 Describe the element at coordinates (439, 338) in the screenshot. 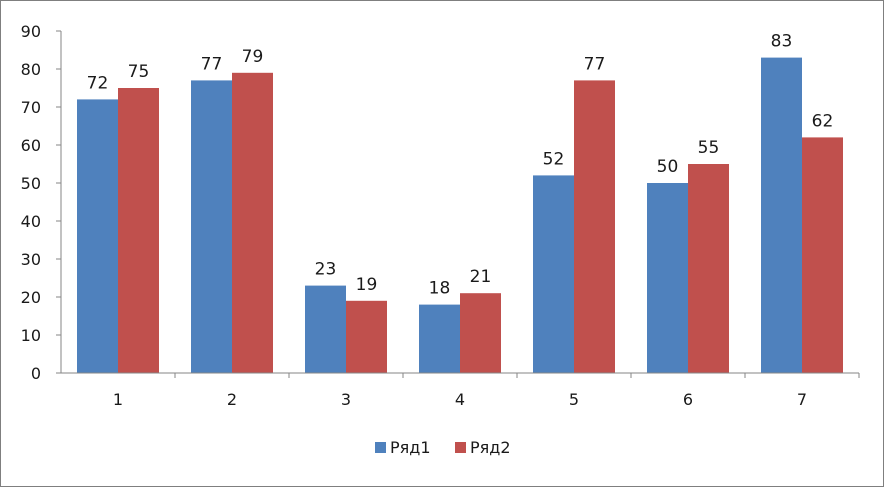

I see `bar-series1-cat4` at that location.